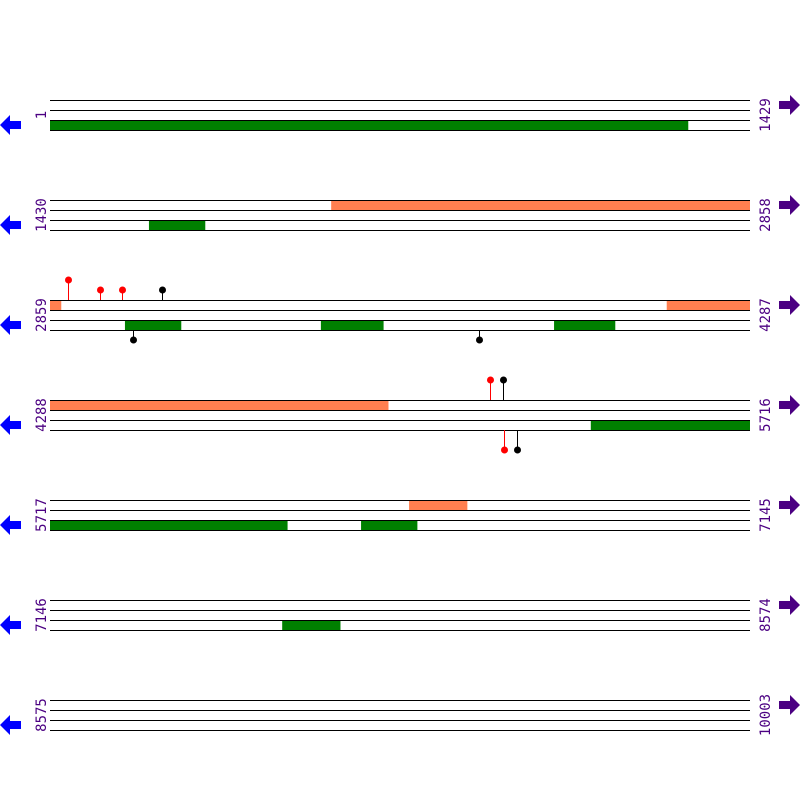 The image size is (800, 800). Describe the element at coordinates (766, 315) in the screenshot. I see `row-end-label: 4287` at that location.